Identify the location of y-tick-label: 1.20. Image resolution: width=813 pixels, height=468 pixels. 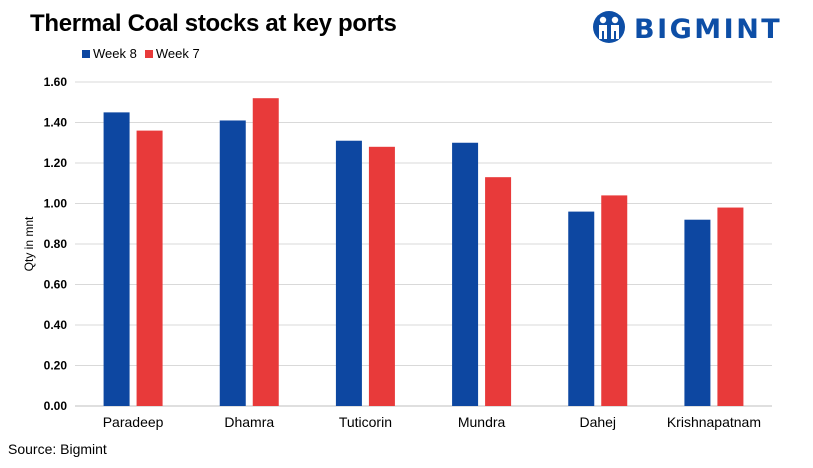
(56, 163).